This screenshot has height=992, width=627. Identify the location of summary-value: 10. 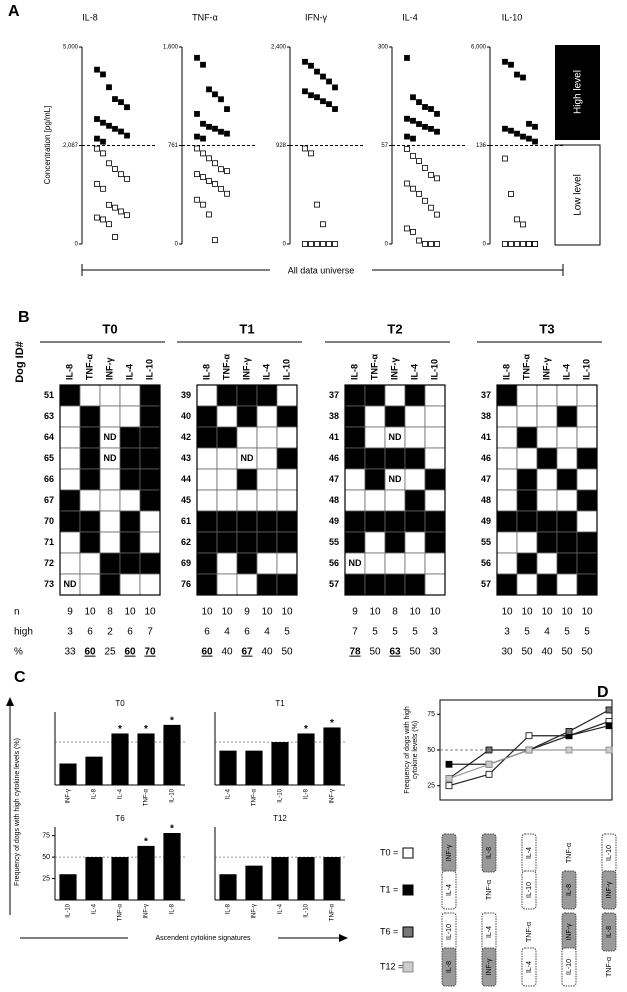
(587, 612).